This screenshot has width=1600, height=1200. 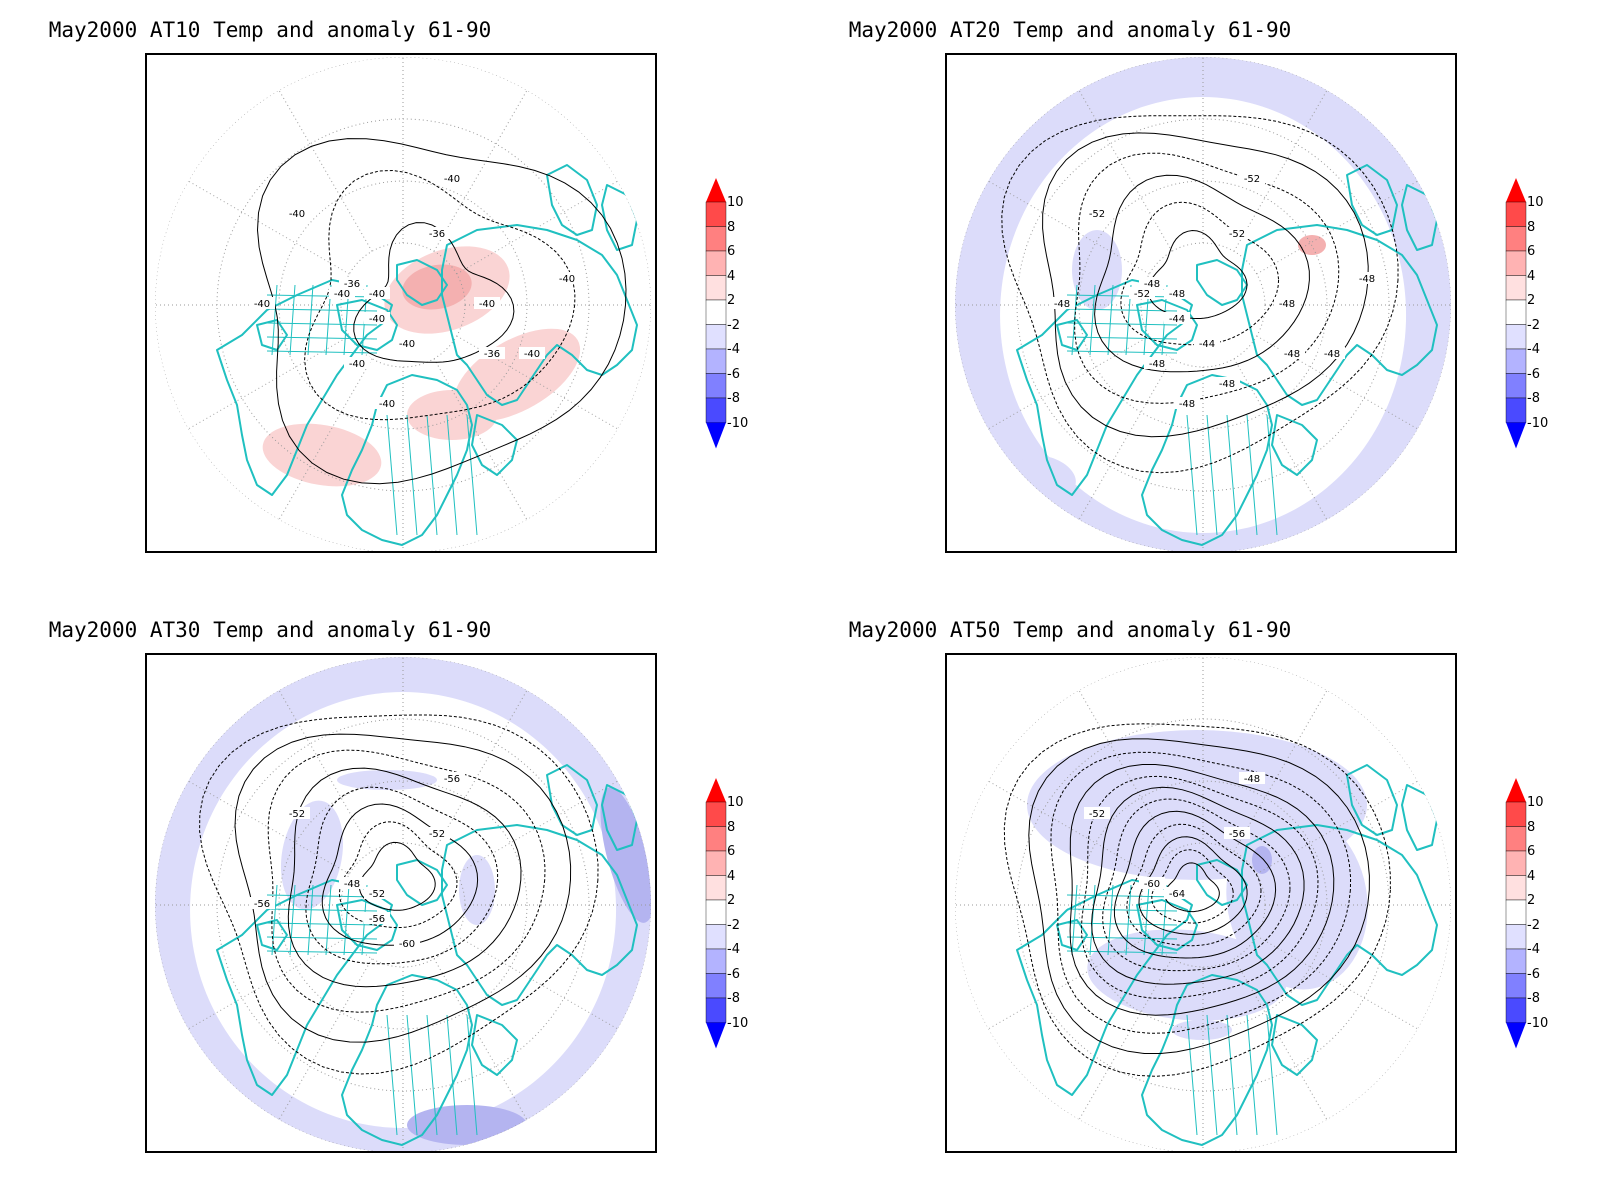 What do you see at coordinates (1531, 900) in the screenshot?
I see `colorbar-tick-label: 2` at bounding box center [1531, 900].